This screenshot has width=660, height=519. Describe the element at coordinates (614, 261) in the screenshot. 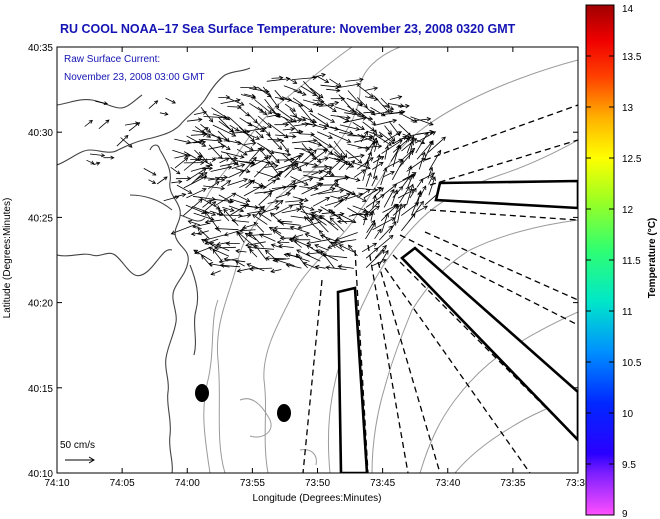

I see `colorbar-ticks: 14 13.5 13 12.5 12 11.5 11 10.5 10 9.5 9` at that location.